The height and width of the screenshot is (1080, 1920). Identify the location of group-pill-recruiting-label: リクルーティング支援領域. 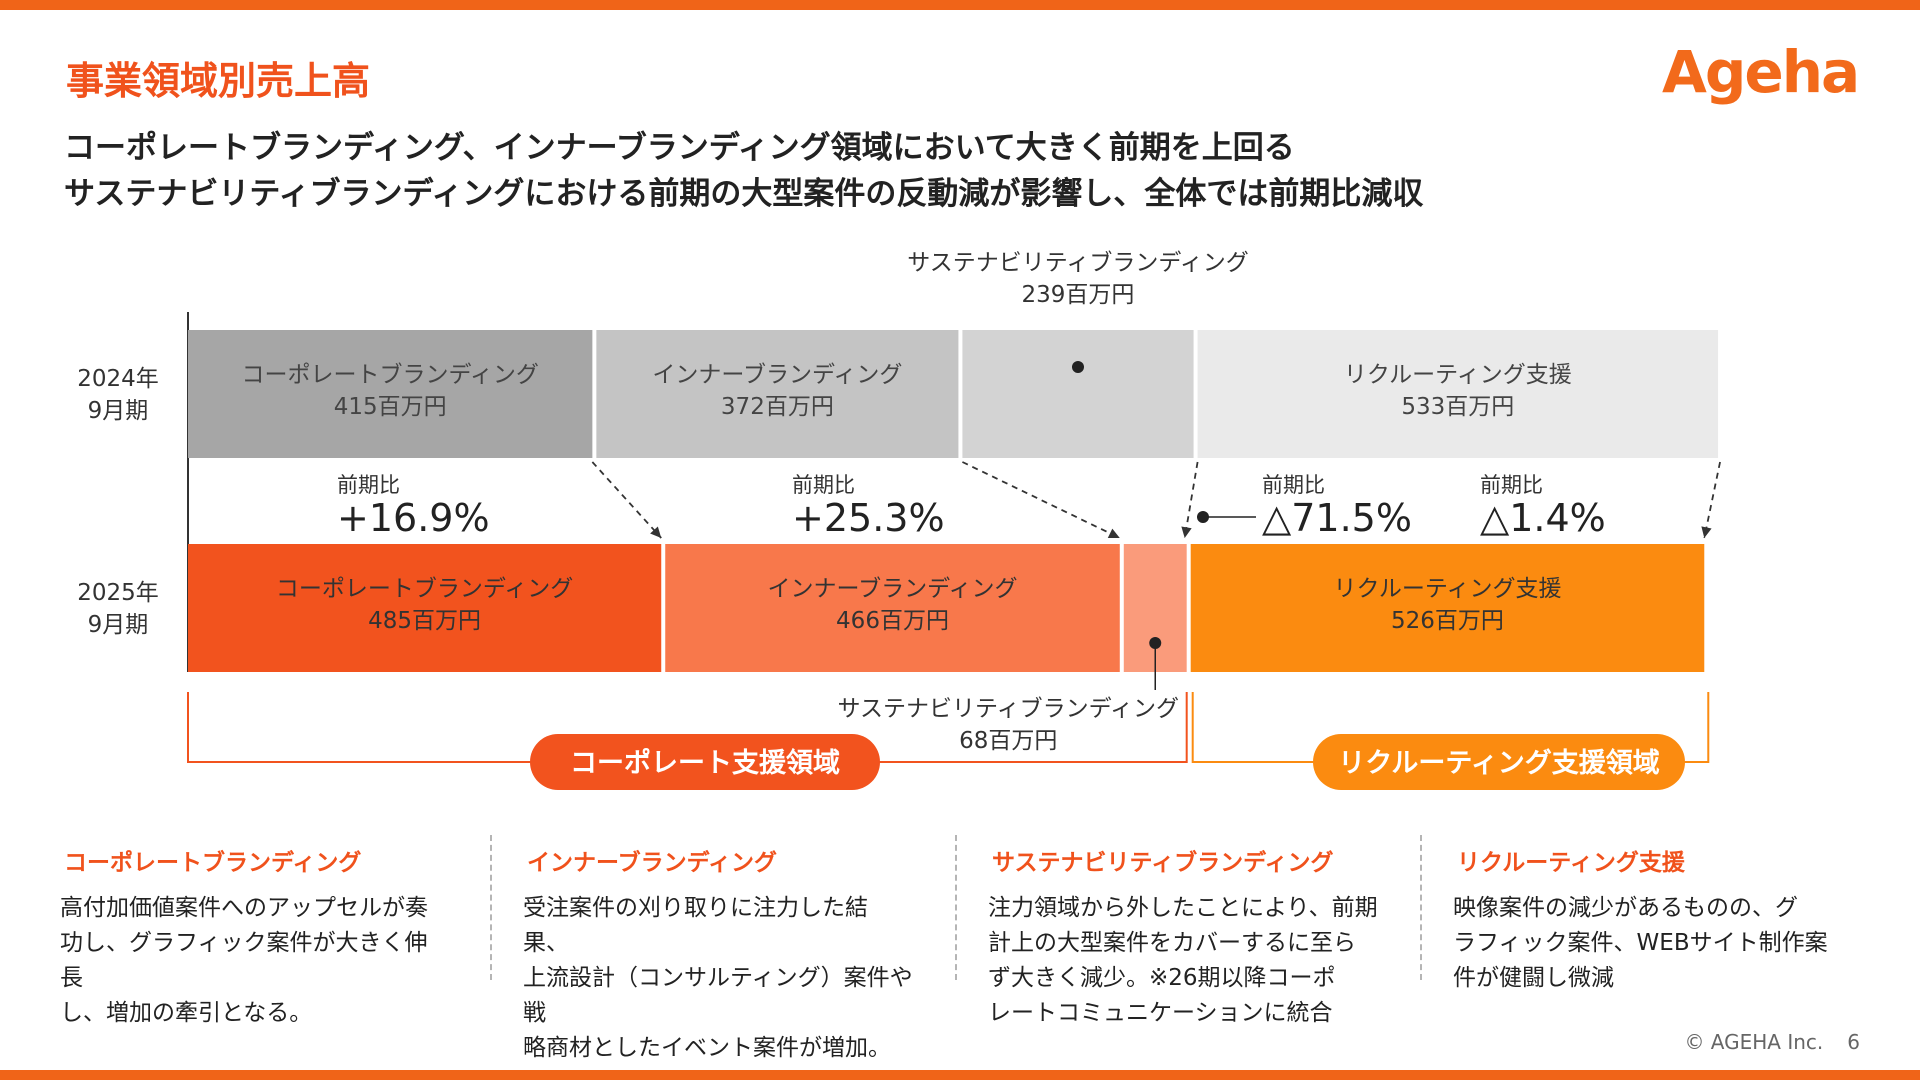
(1499, 763).